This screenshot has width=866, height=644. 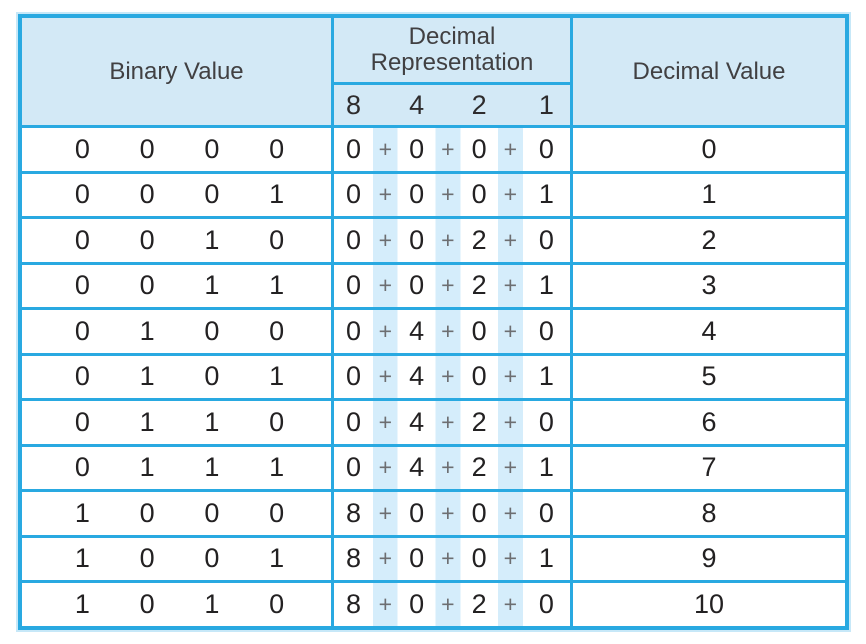 I want to click on binary-bits-cell: 1 0 1 0, so click(x=176, y=604).